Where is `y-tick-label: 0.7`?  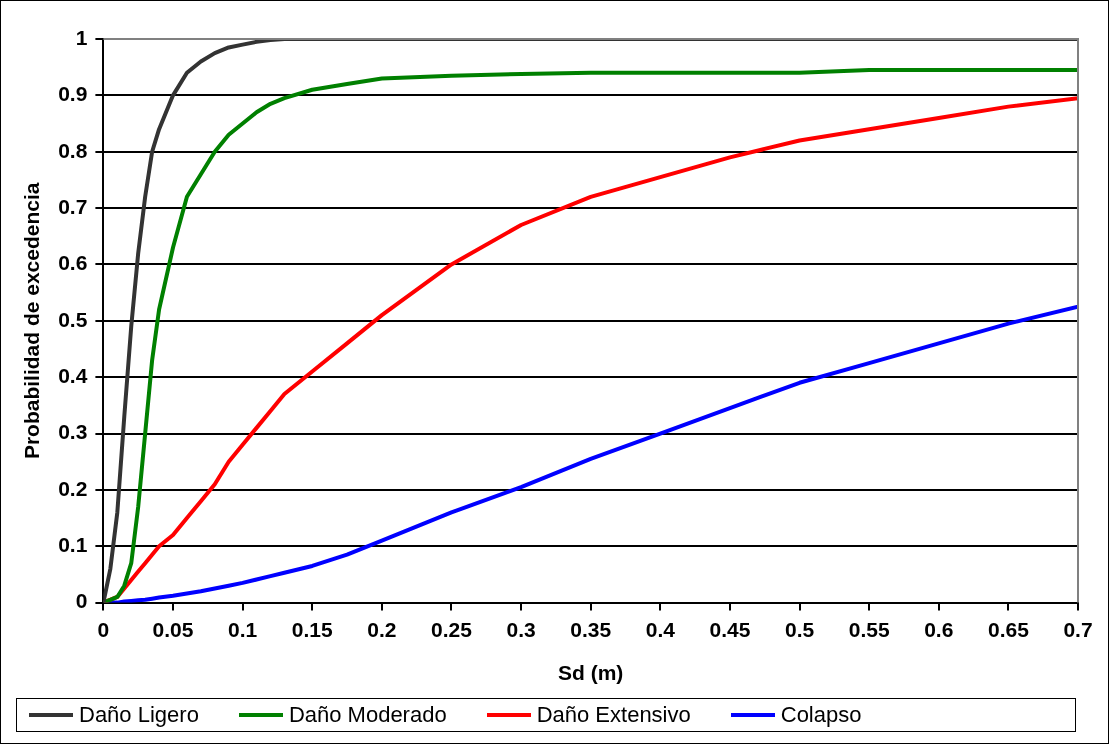
y-tick-label: 0.7 is located at coordinates (73, 206).